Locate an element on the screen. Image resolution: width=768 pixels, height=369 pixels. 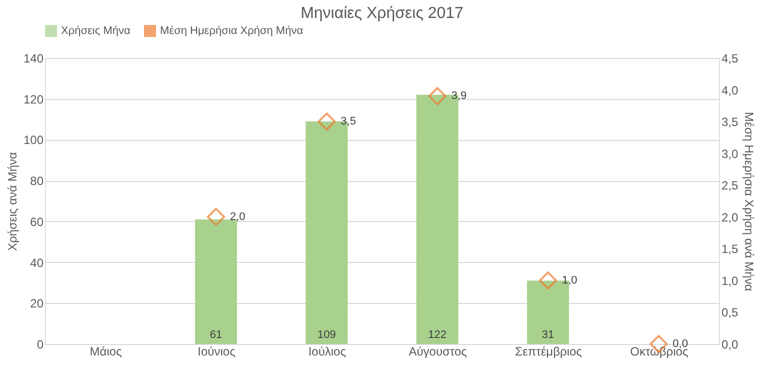
x-tick-label: Μάιος is located at coordinates (106, 351).